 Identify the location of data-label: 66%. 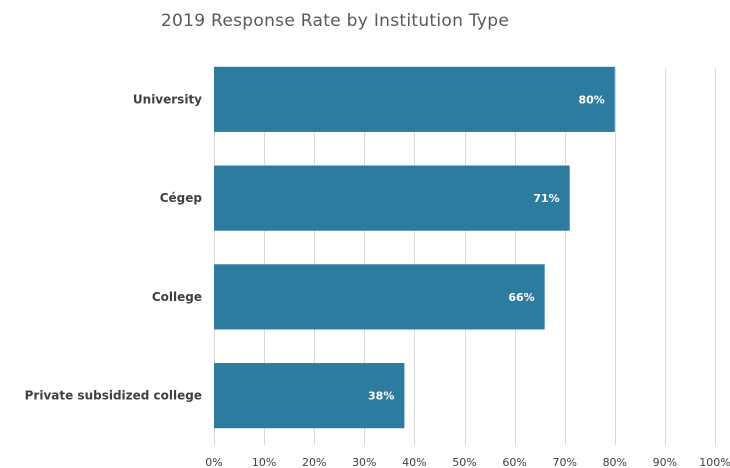
(521, 297).